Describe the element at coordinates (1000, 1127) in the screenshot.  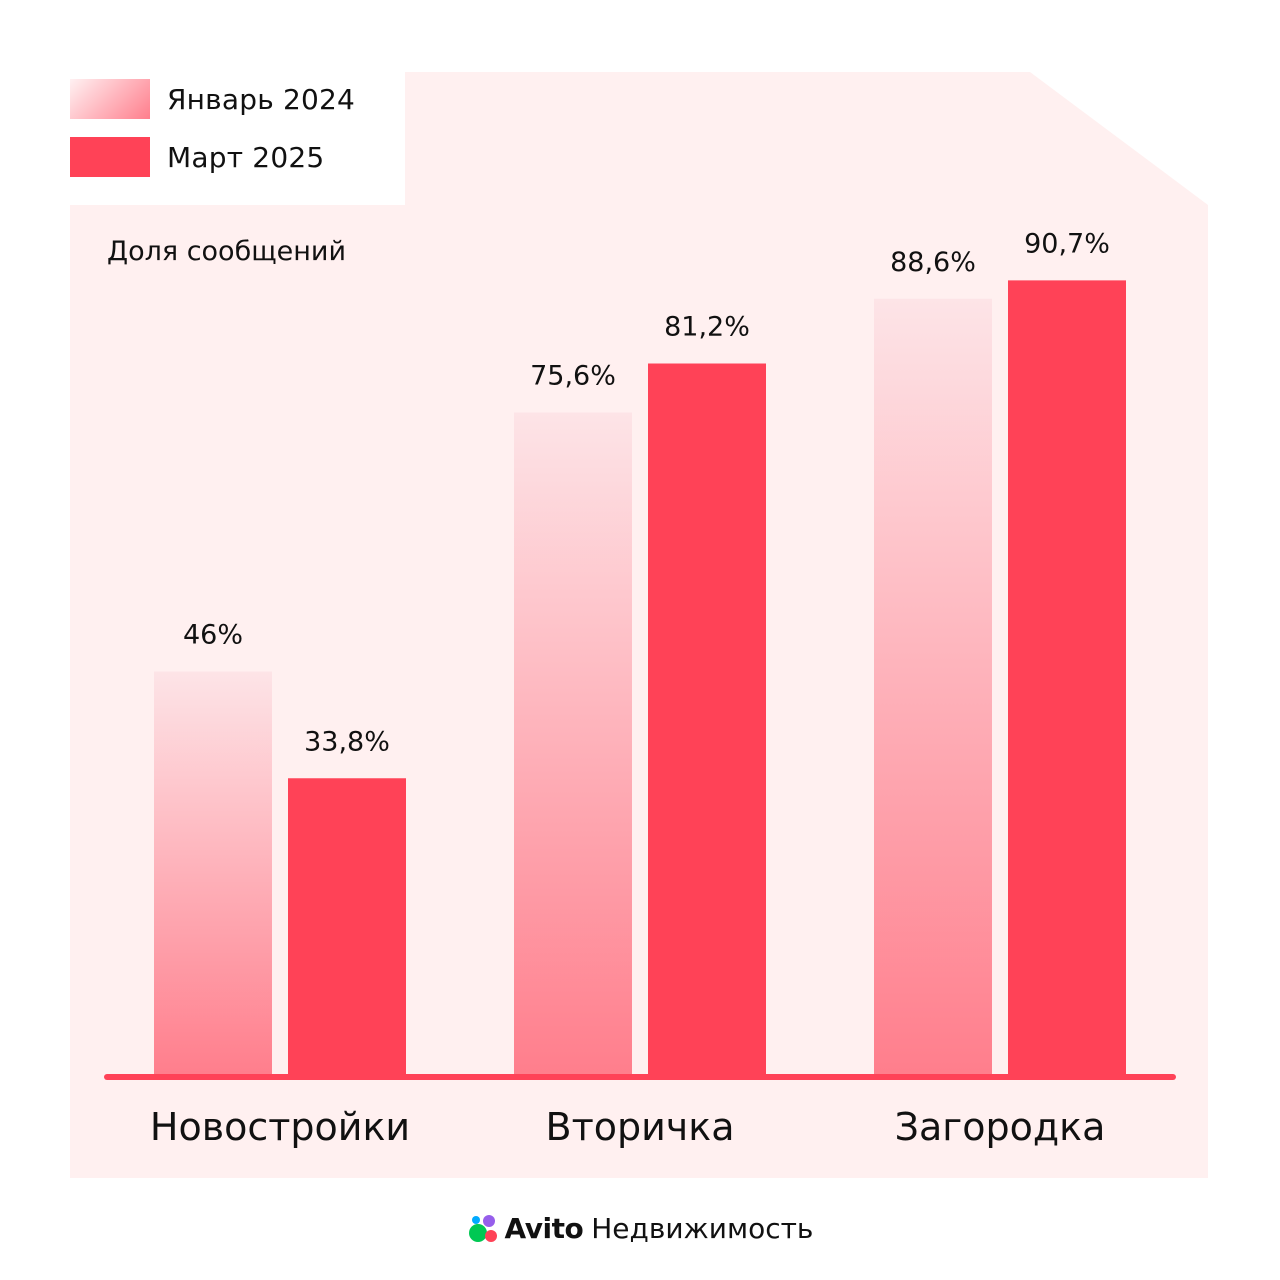
I see `category-label: Загородка` at that location.